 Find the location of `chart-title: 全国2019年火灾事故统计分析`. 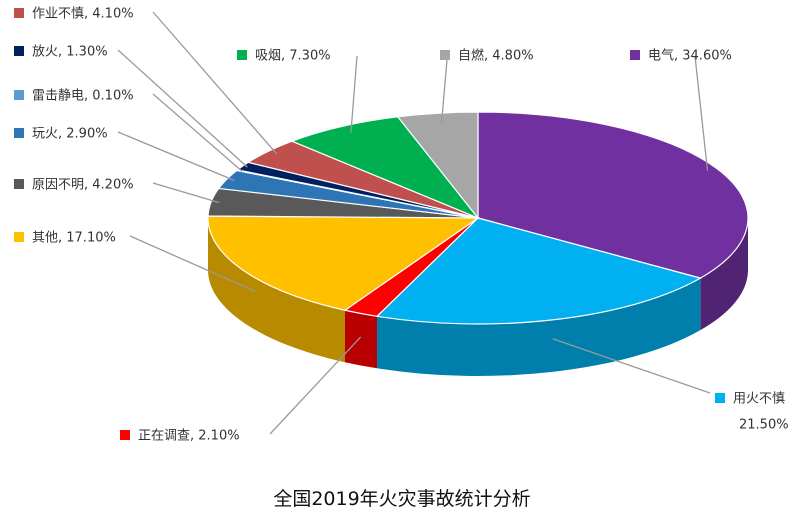

chart-title: 全国2019年火灾事故统计分析 is located at coordinates (401, 499).